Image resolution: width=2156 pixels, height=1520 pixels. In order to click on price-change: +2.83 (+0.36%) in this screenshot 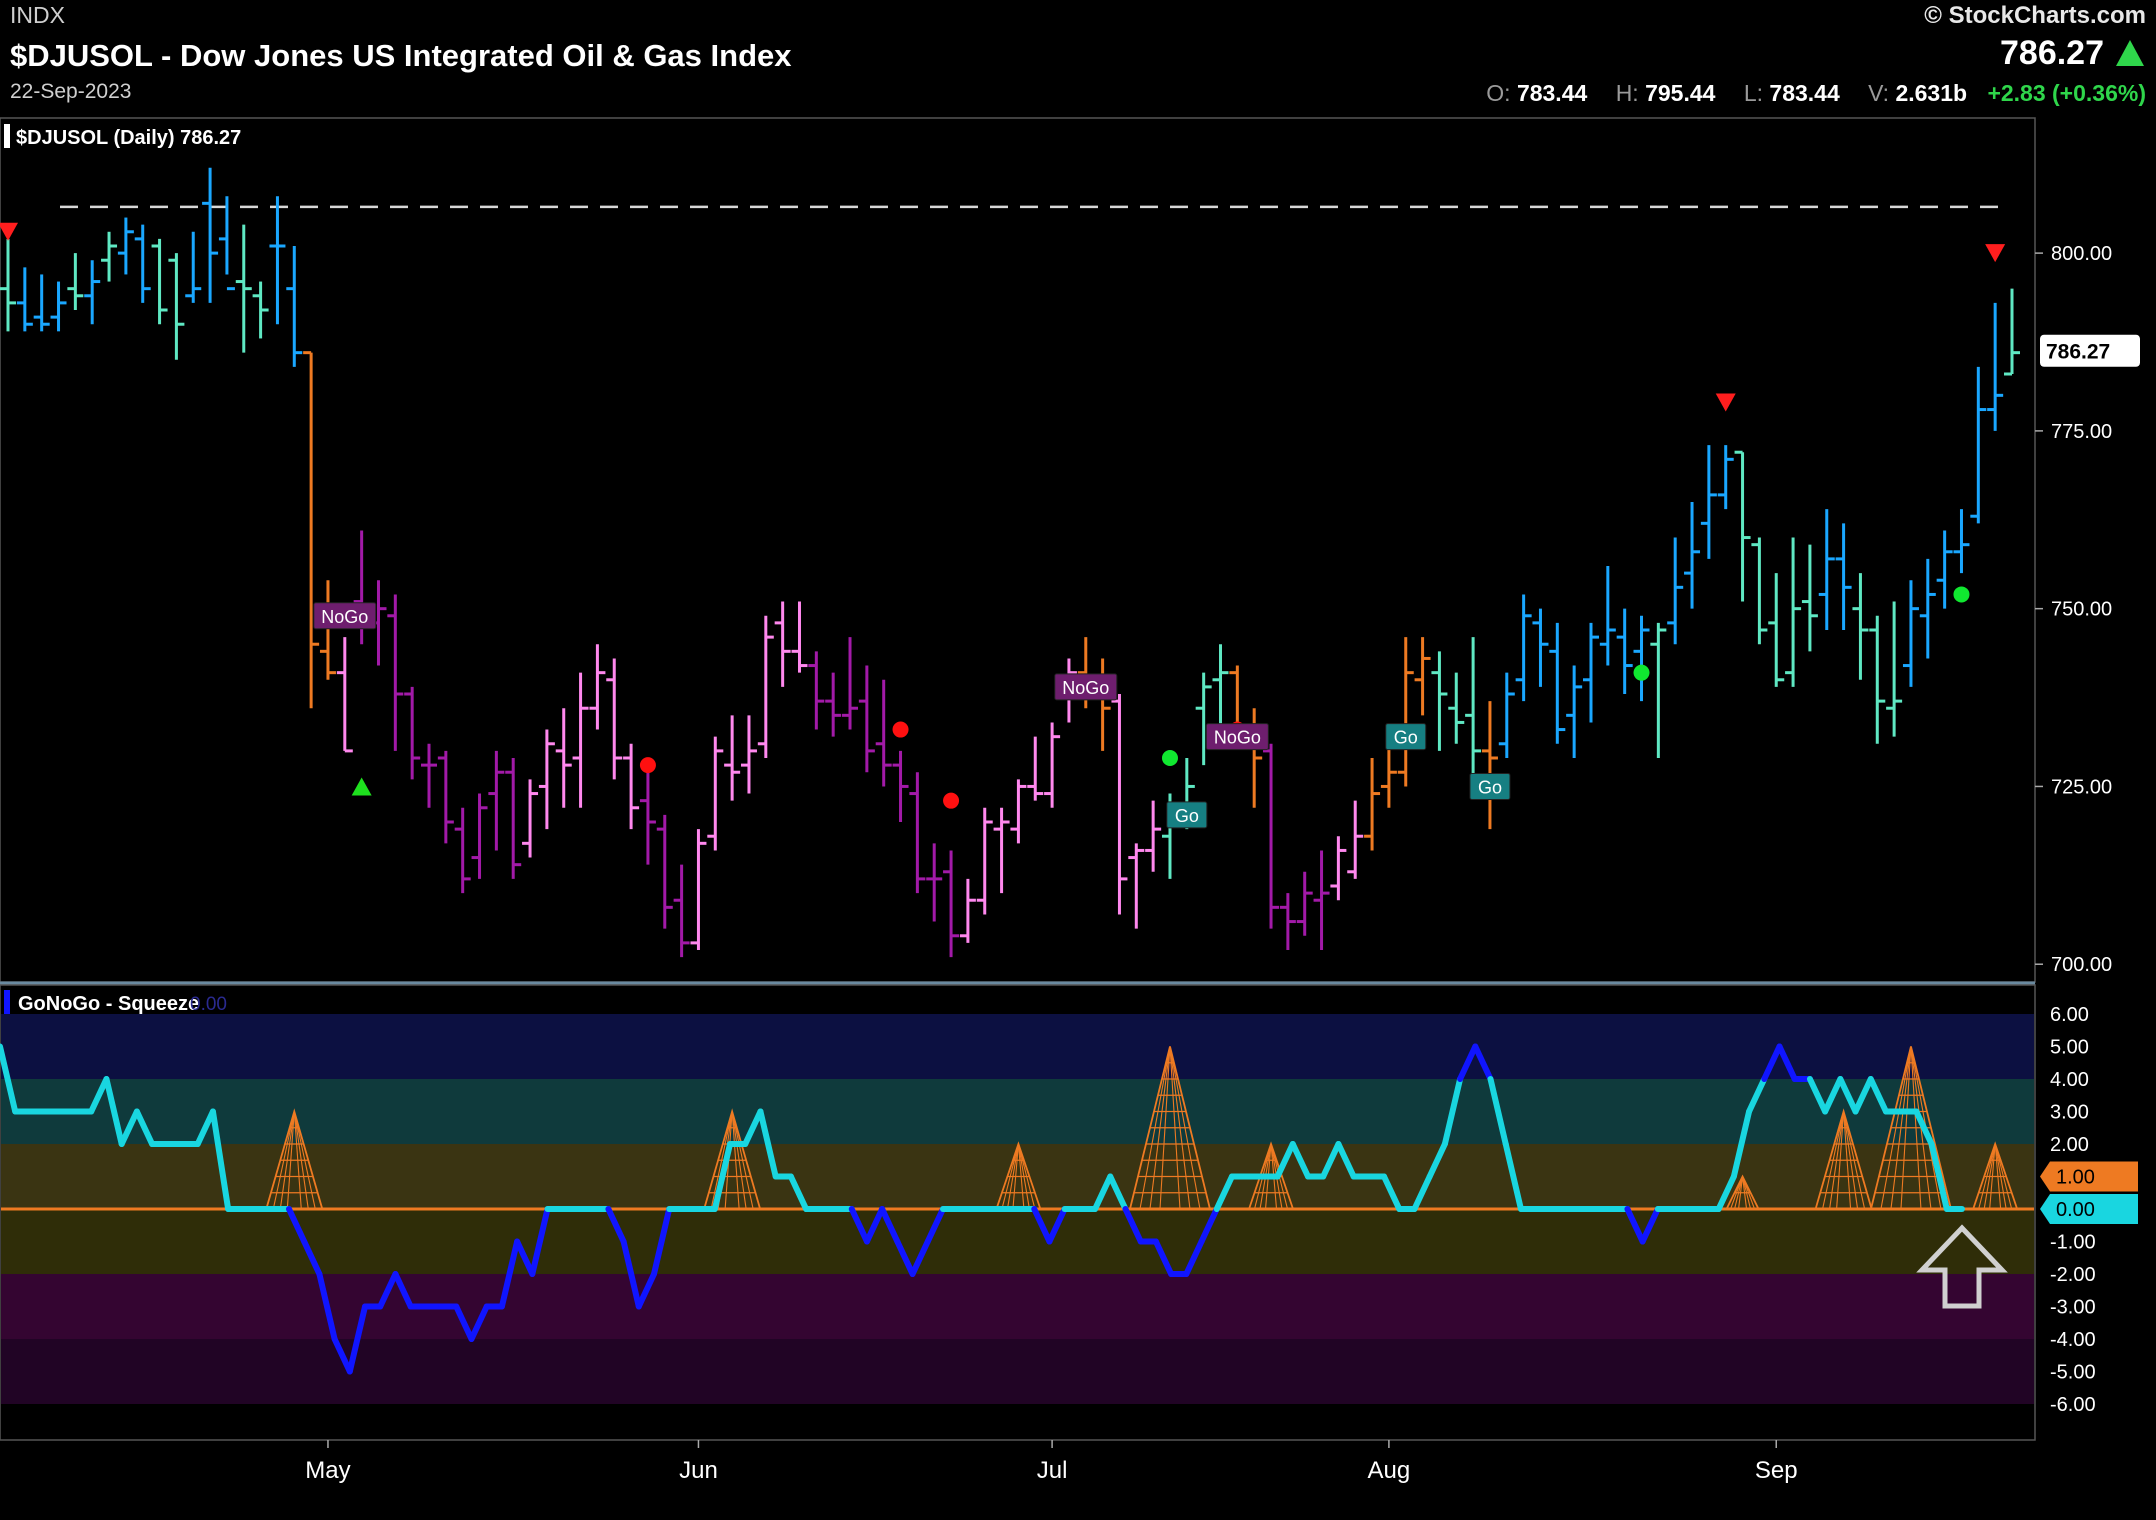, I will do `click(2066, 93)`.